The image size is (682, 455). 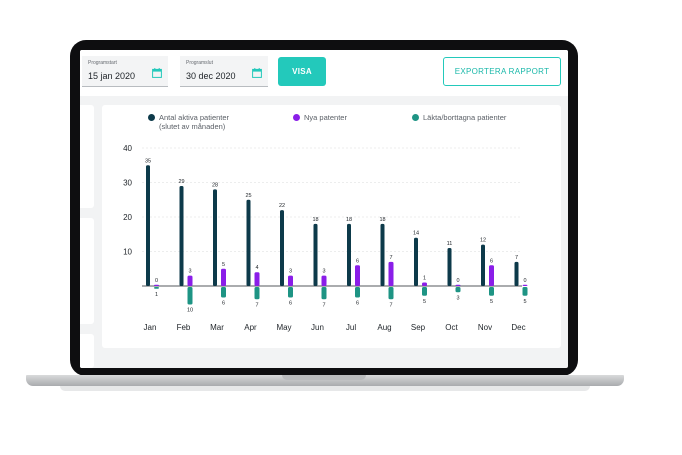 I want to click on y-tick-label: 20, so click(x=127, y=217).